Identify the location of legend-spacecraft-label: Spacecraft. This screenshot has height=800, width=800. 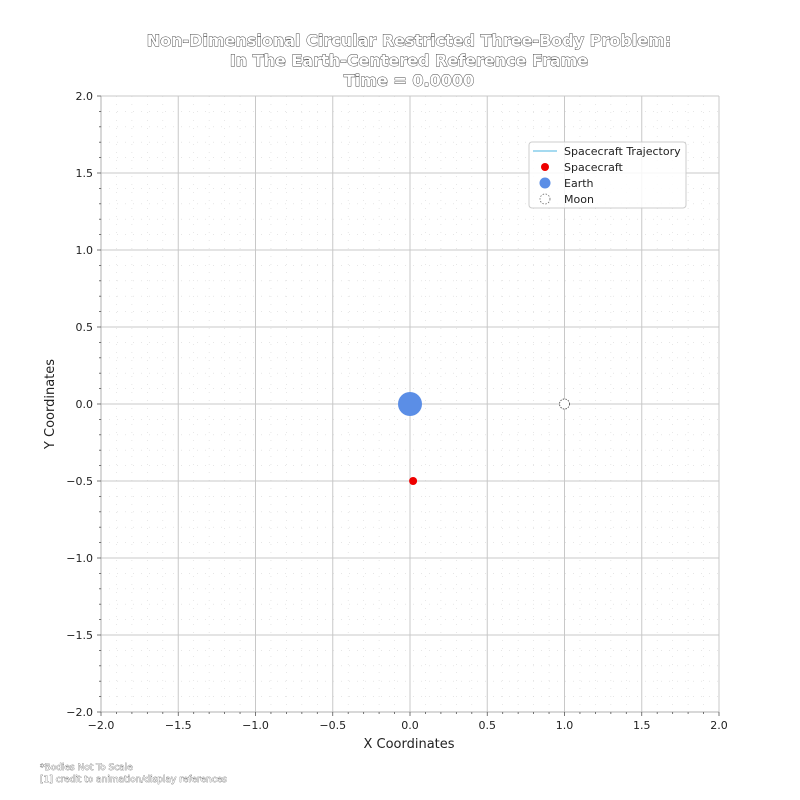
(594, 167).